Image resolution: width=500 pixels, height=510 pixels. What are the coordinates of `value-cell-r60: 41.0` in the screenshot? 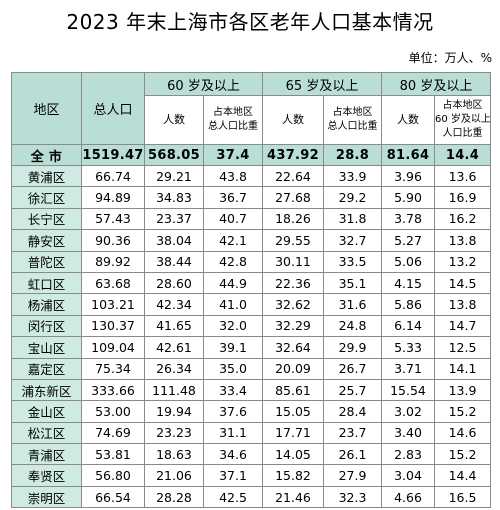 It's located at (233, 304).